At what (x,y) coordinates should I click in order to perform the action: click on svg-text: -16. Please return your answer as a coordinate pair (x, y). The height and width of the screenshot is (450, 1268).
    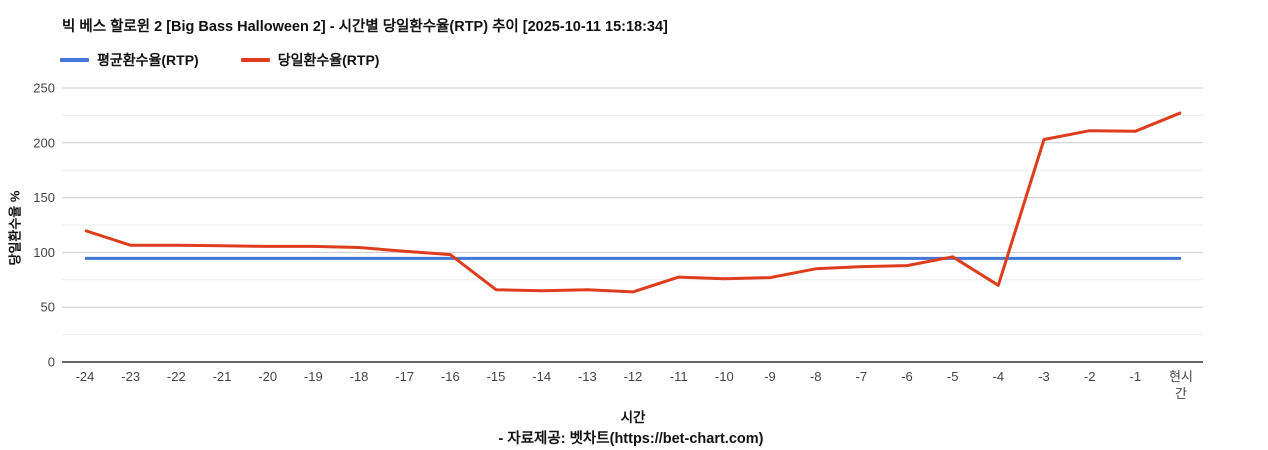
    Looking at the image, I should click on (450, 376).